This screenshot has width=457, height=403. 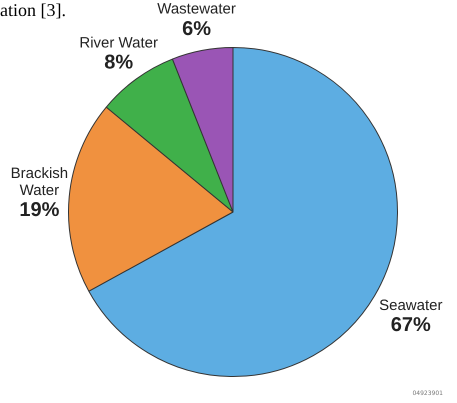 I want to click on slice-label: Seawater, so click(x=410, y=305).